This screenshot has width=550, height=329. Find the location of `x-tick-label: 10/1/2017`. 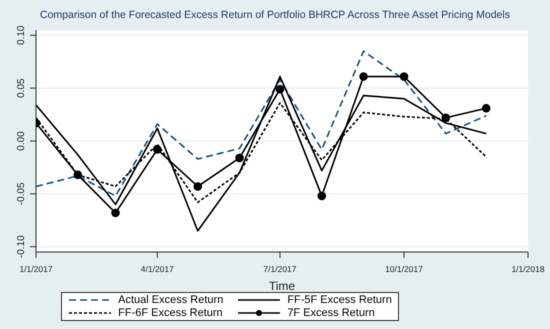

x-tick-label: 10/1/2017 is located at coordinates (404, 269).